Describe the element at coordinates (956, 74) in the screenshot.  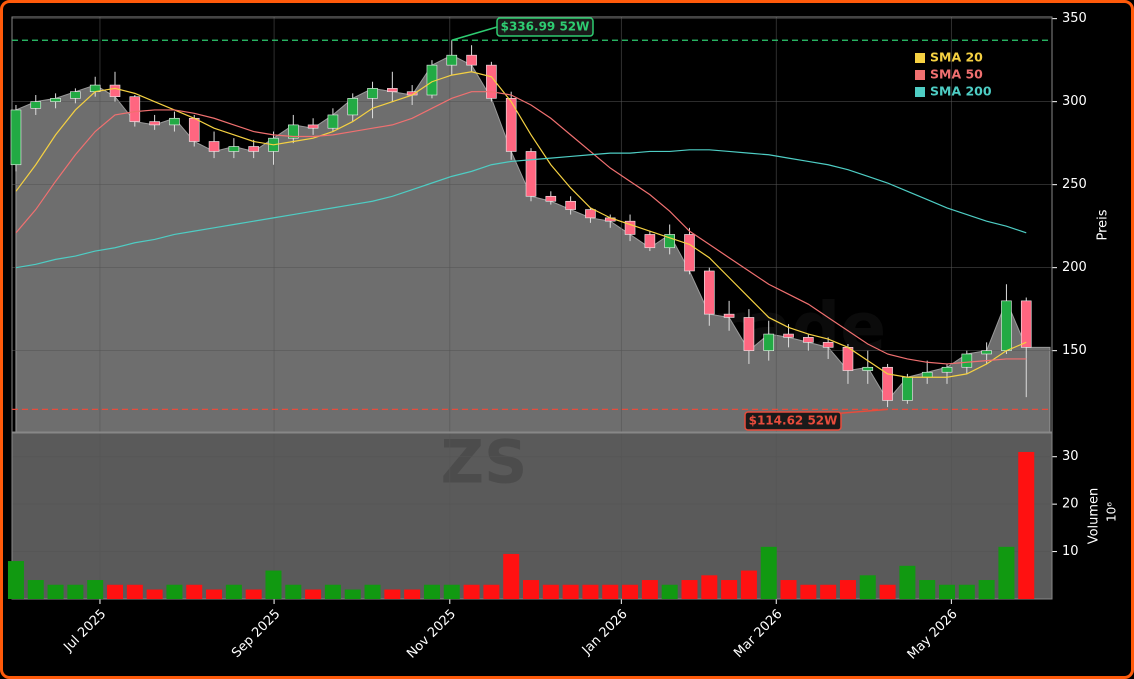
I see `legend-label: SMA 50` at that location.